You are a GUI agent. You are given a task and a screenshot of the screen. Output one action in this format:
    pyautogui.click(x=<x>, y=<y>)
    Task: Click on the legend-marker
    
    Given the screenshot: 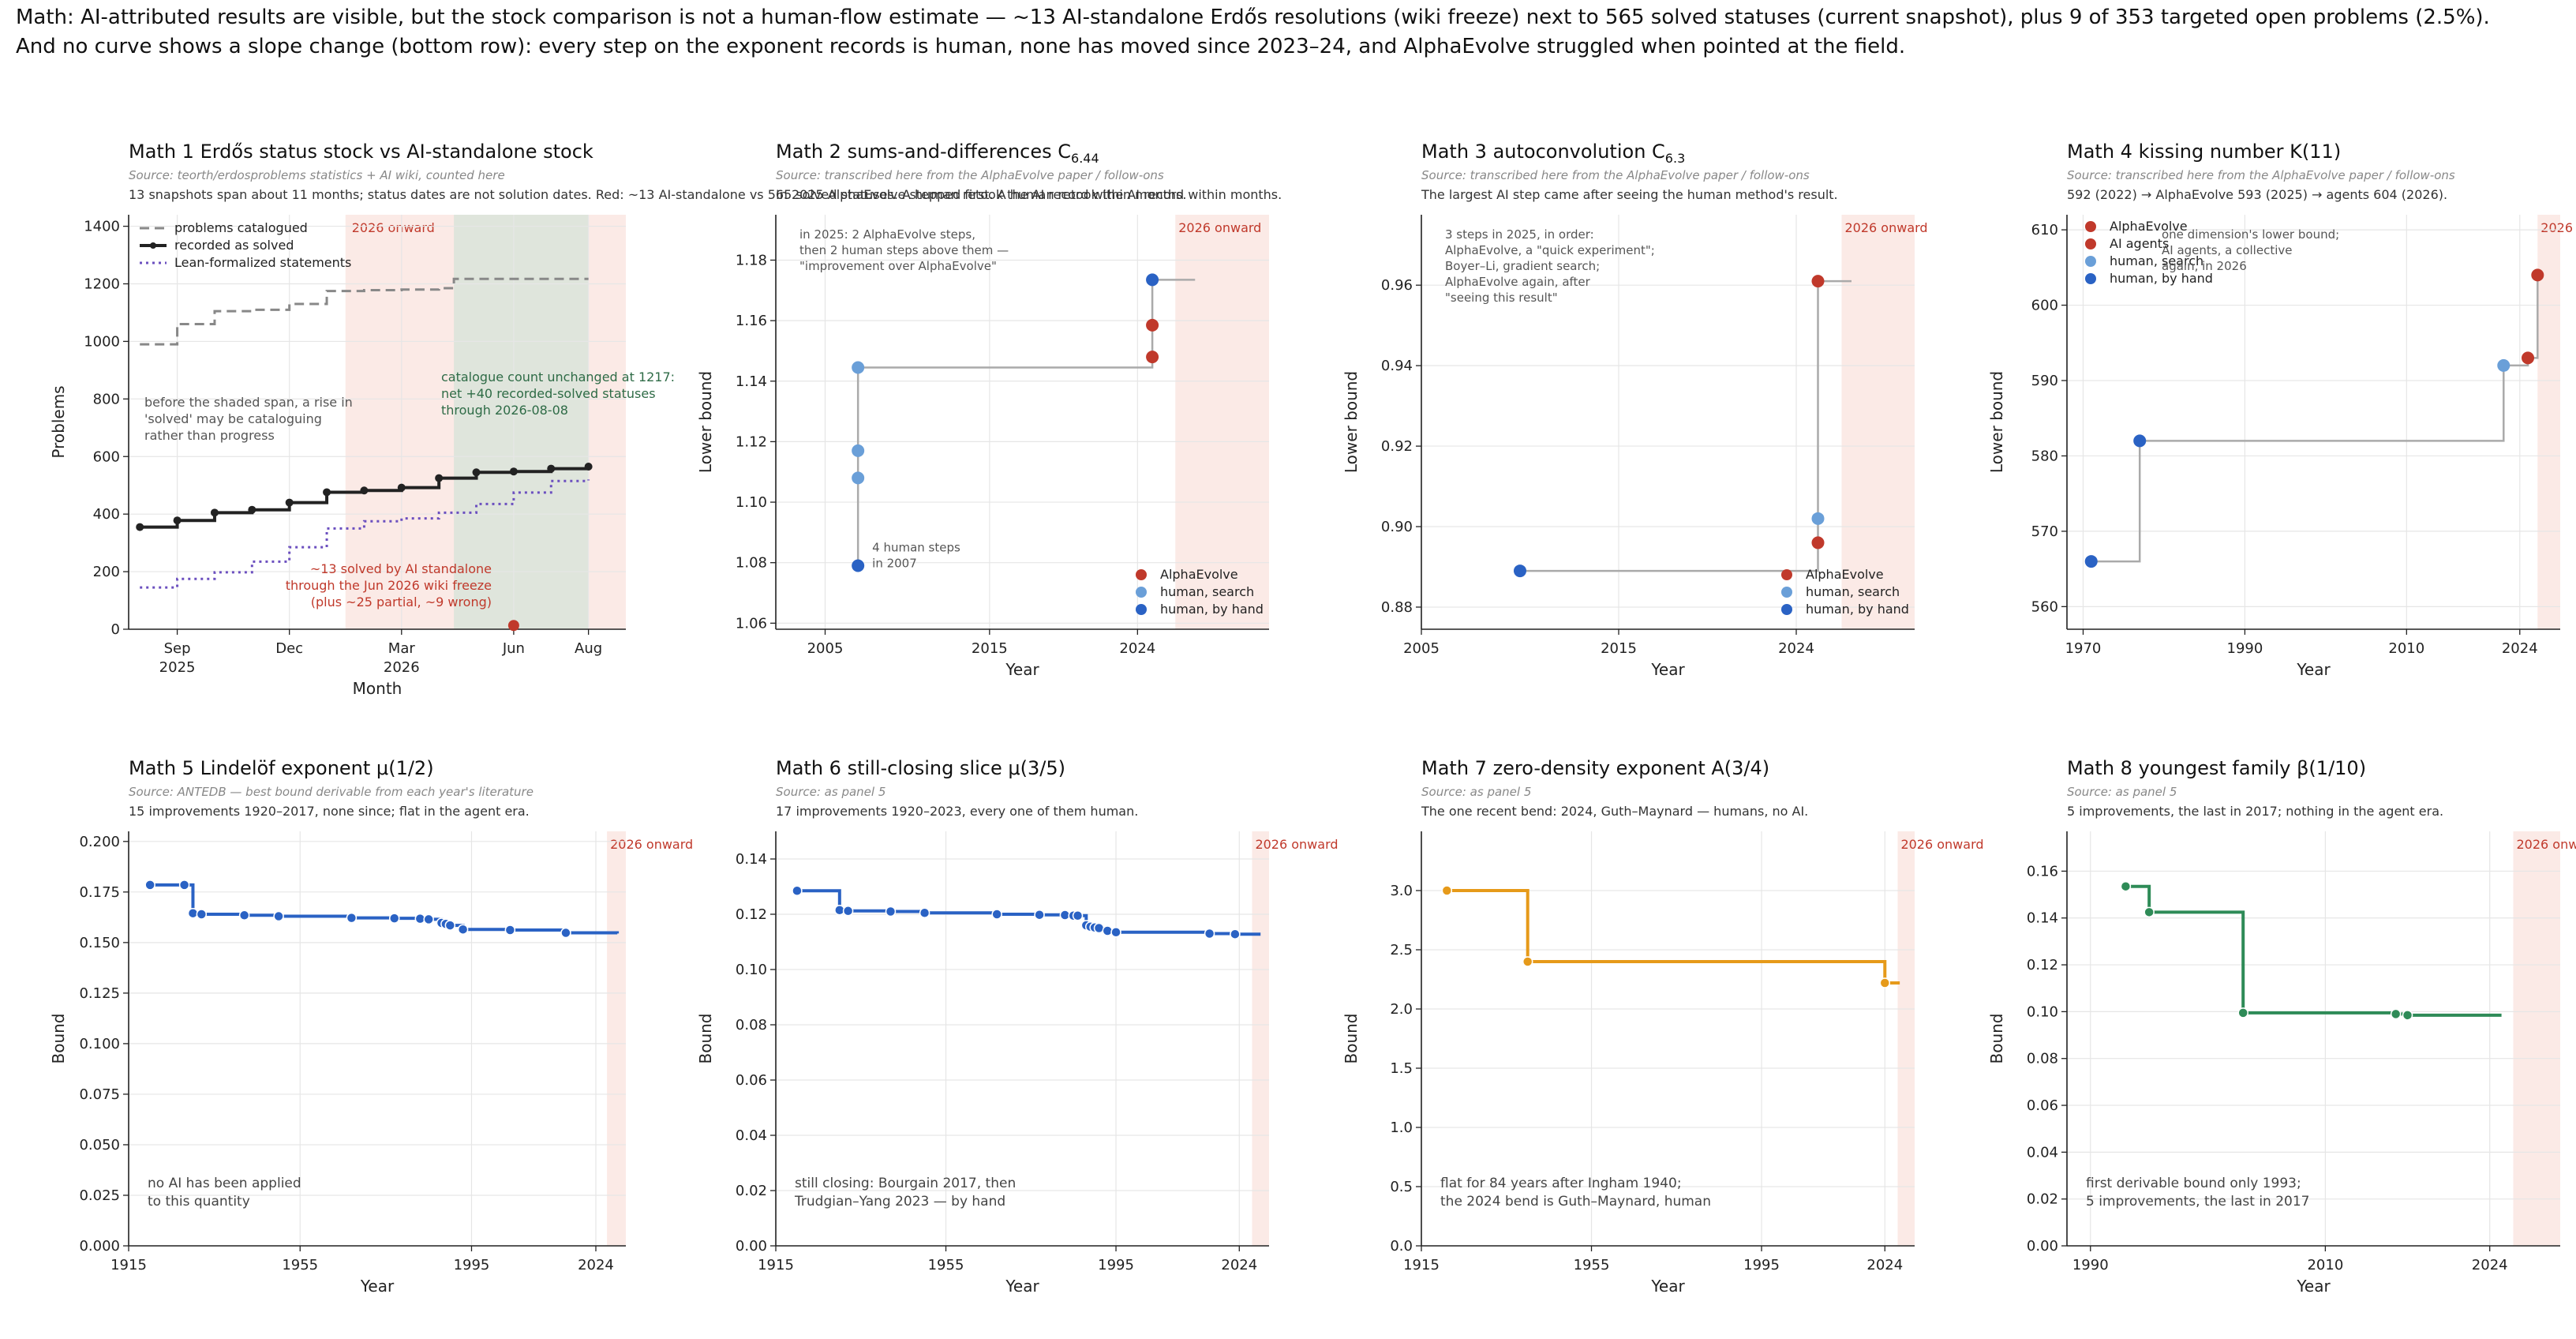 What is the action you would take?
    pyautogui.click(x=2090, y=226)
    